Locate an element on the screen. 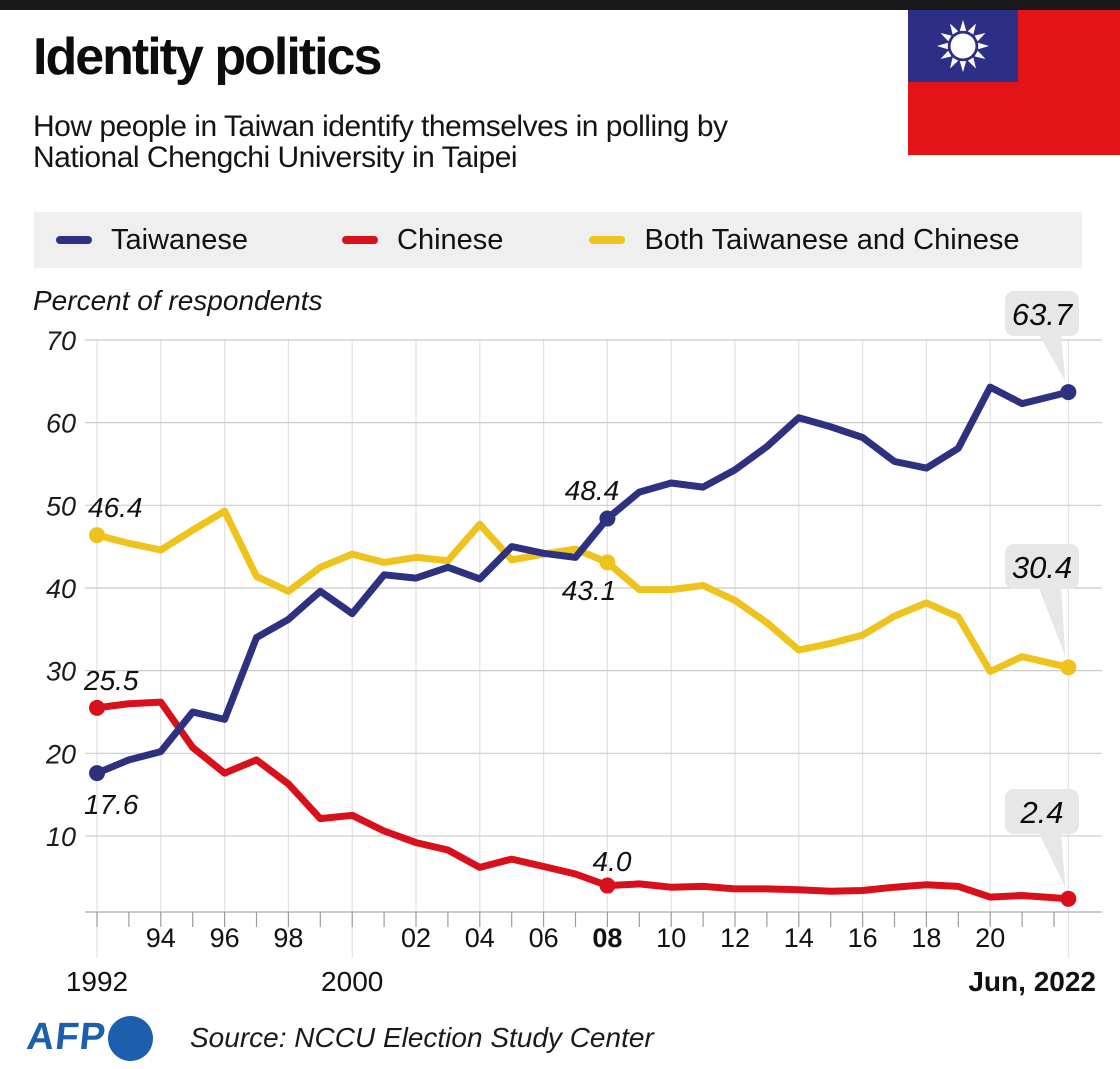  x-major-label: 1992 is located at coordinates (97, 981).